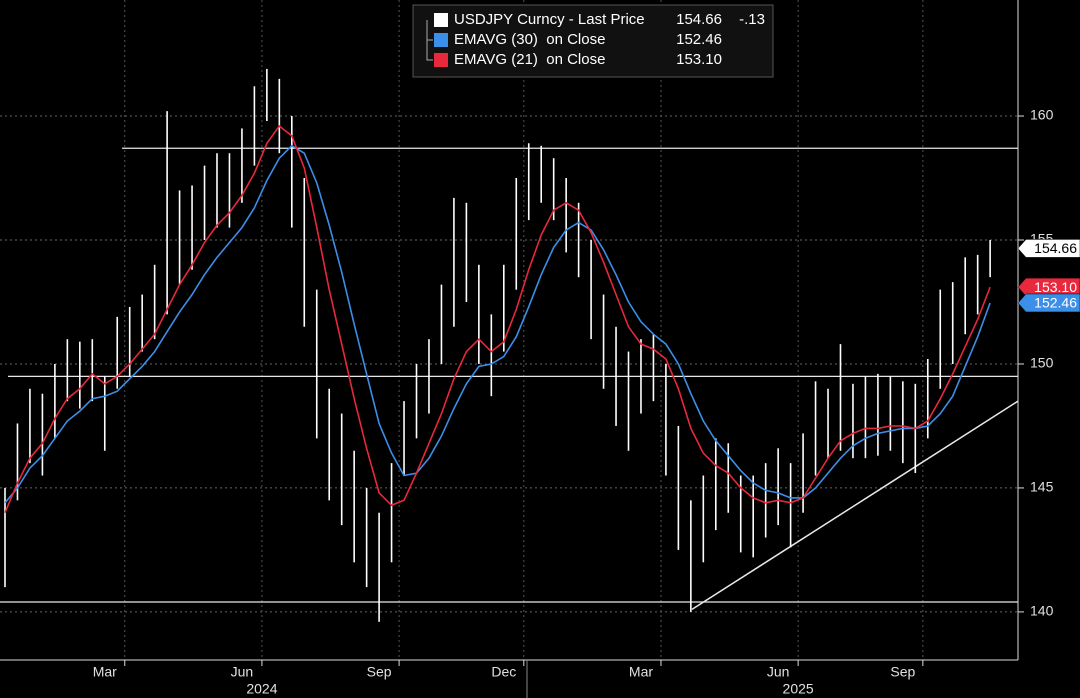  I want to click on legend-label: EMAVG (30) on Close, so click(529, 39).